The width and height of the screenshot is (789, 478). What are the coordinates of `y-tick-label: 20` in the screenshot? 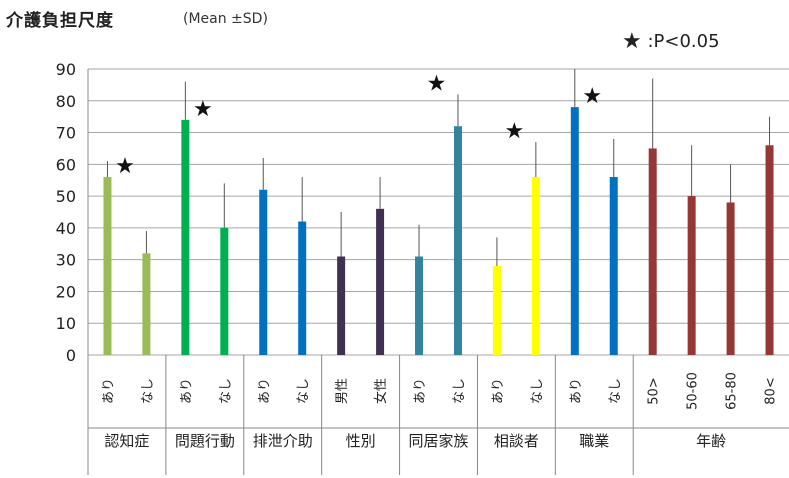 It's located at (66, 291).